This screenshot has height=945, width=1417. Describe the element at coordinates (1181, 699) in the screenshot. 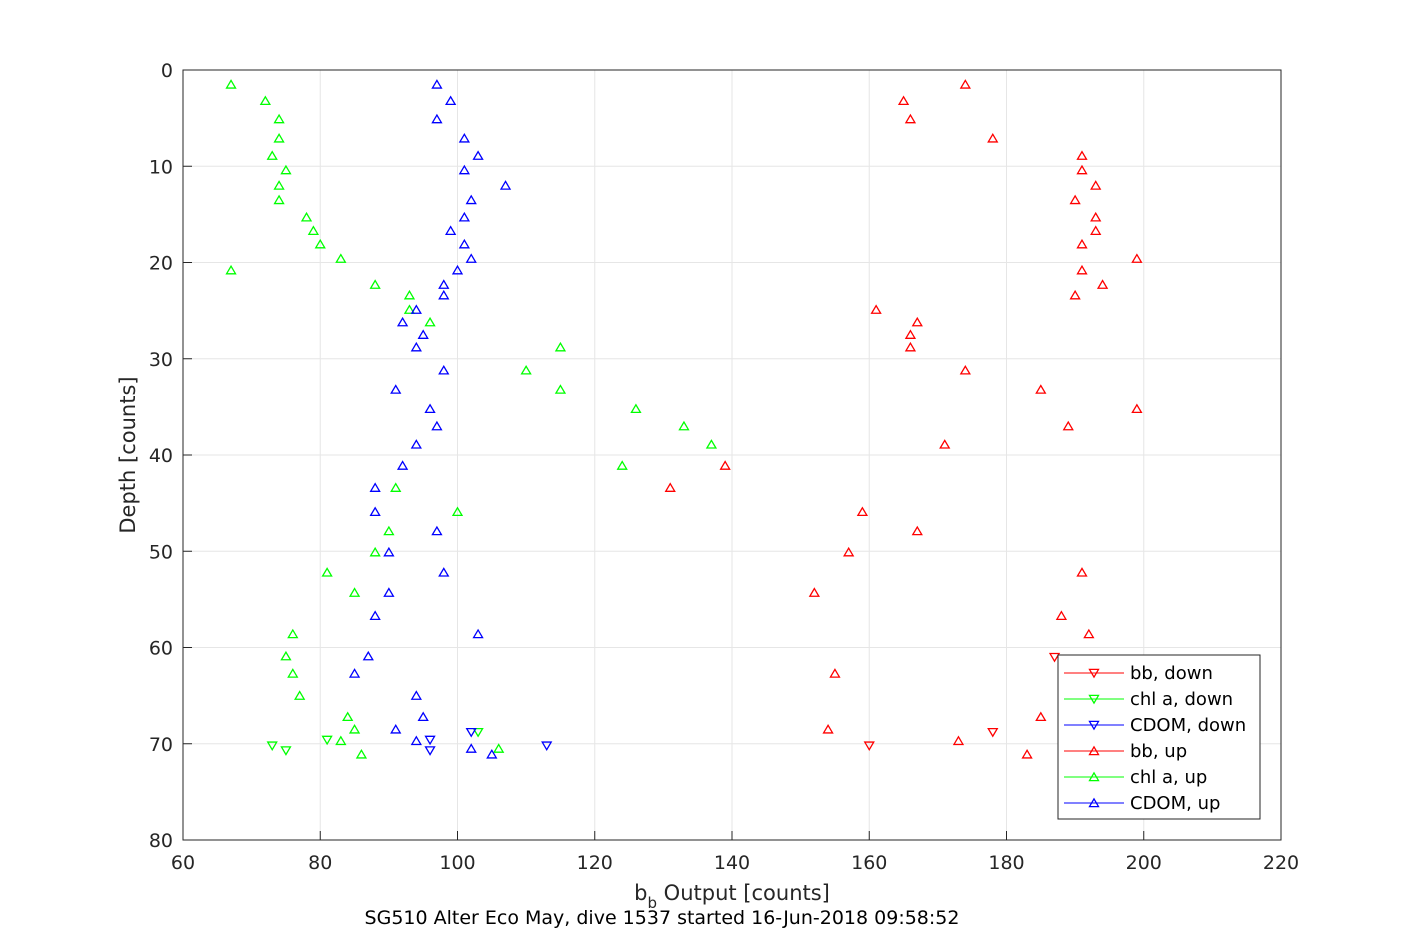

I see `legend-label: chl a, down` at that location.